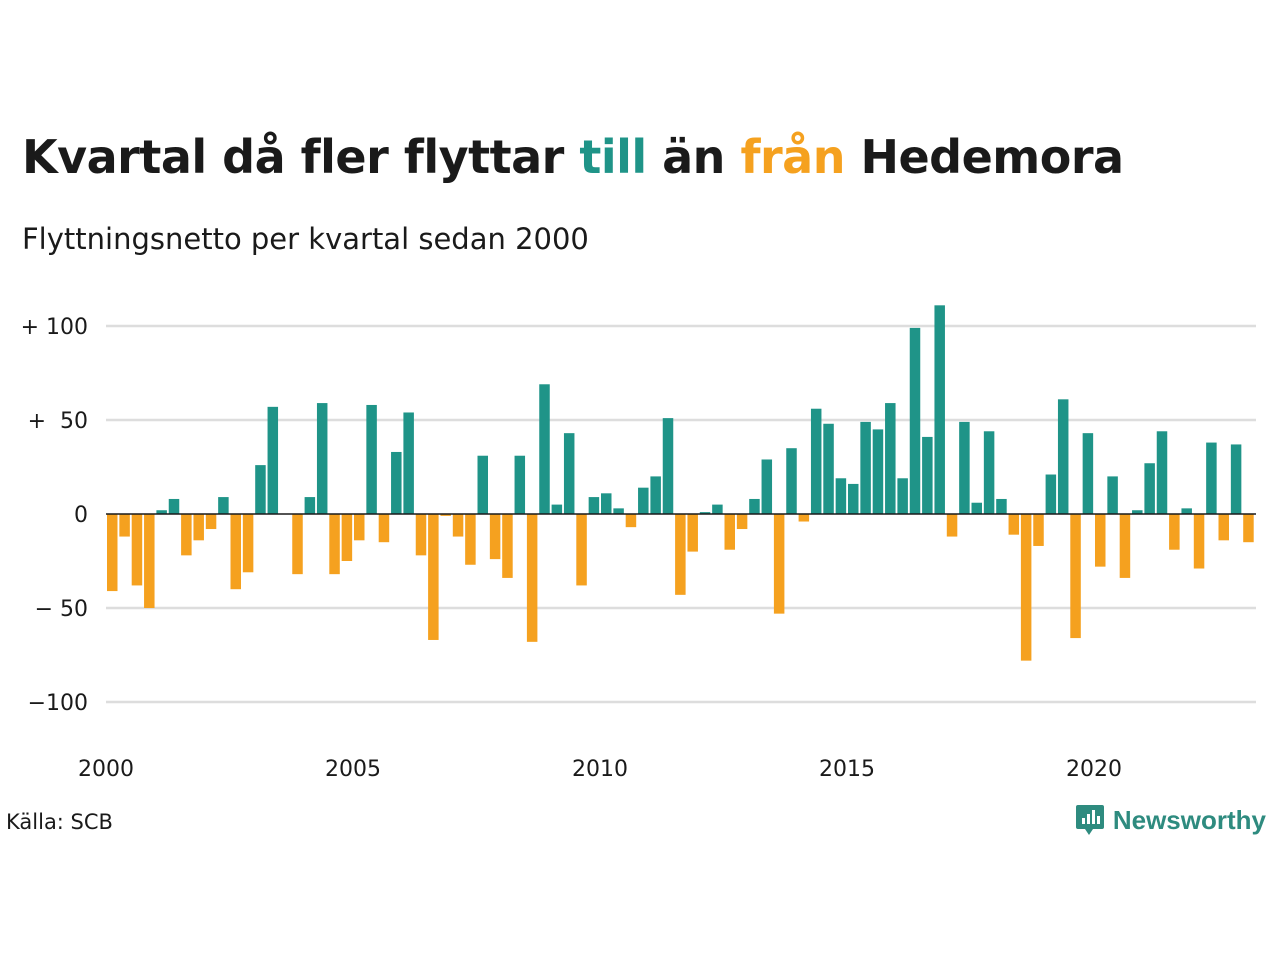  I want to click on brand-name: Newsworthy, so click(1189, 819).